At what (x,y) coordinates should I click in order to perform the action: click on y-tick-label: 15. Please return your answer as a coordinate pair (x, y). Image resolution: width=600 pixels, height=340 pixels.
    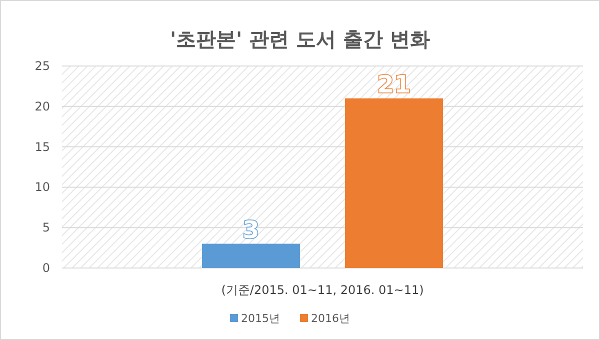
    Looking at the image, I should click on (42, 147).